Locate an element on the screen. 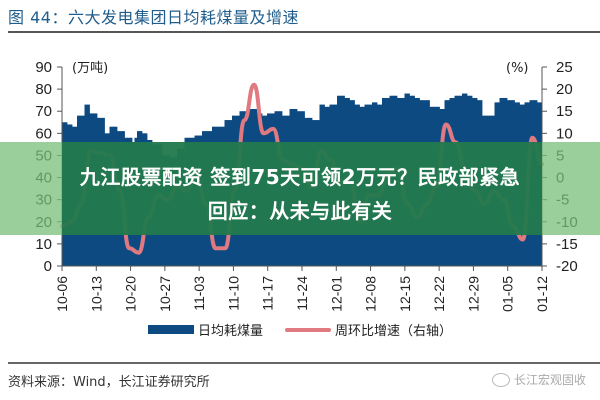 The height and width of the screenshot is (400, 600). x-tick-label: 10-20 is located at coordinates (131, 294).